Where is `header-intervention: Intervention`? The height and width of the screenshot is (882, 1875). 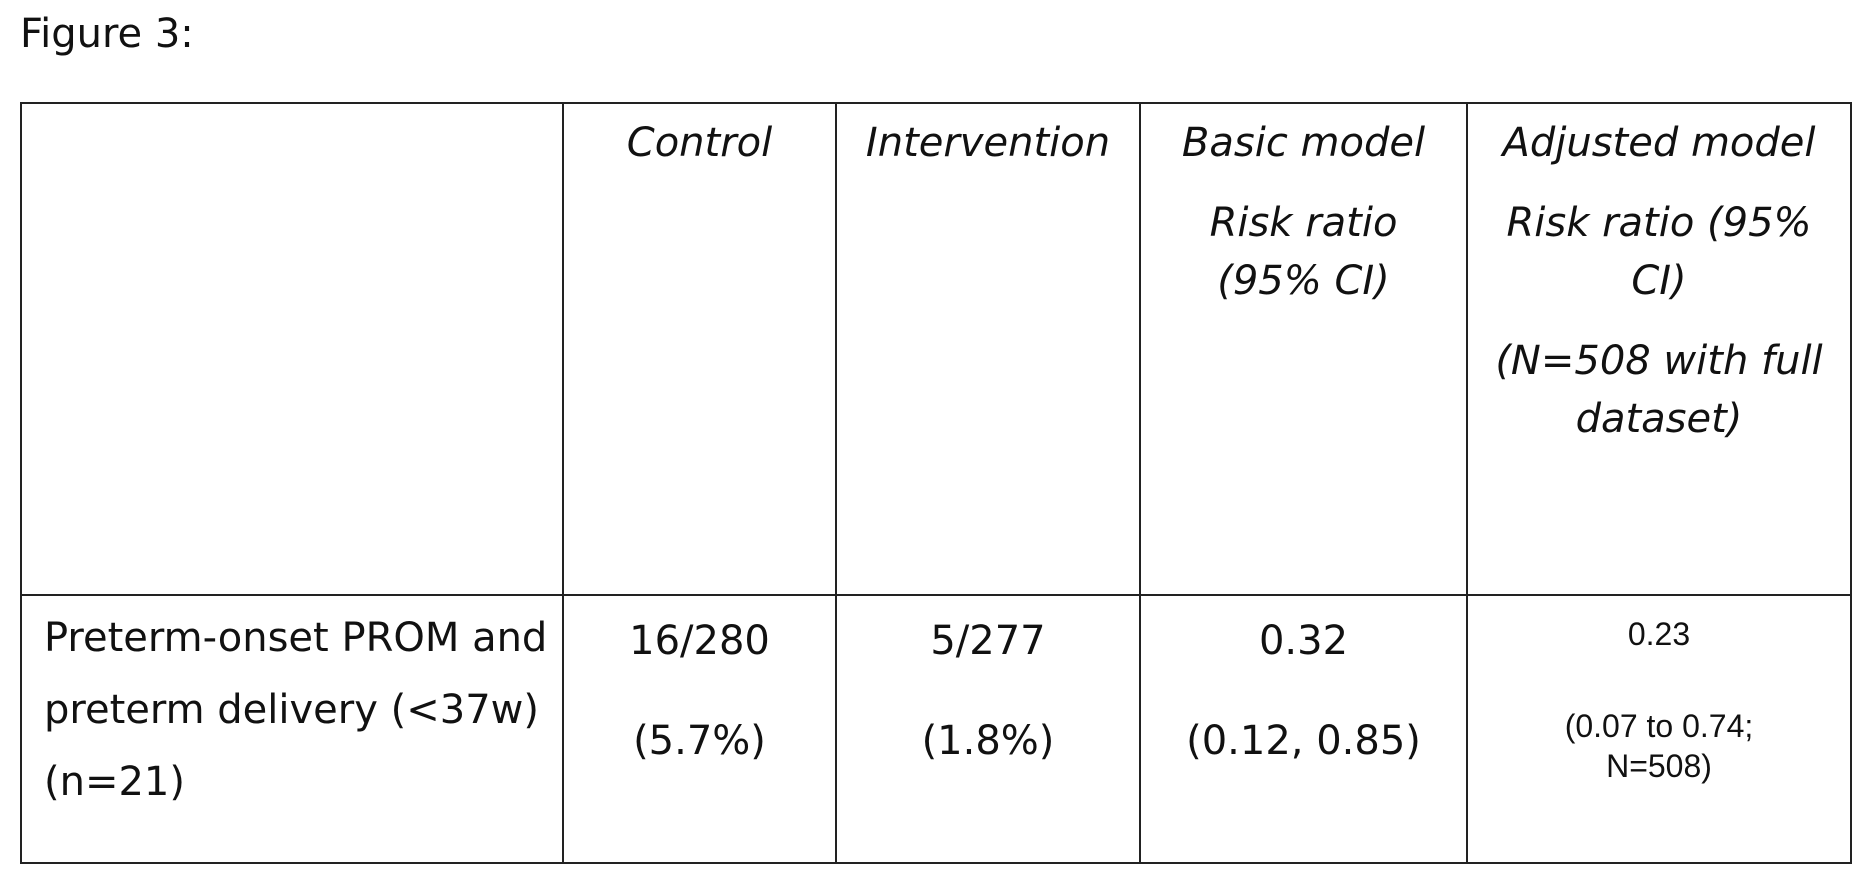
header-intervention: Intervention is located at coordinates (988, 349).